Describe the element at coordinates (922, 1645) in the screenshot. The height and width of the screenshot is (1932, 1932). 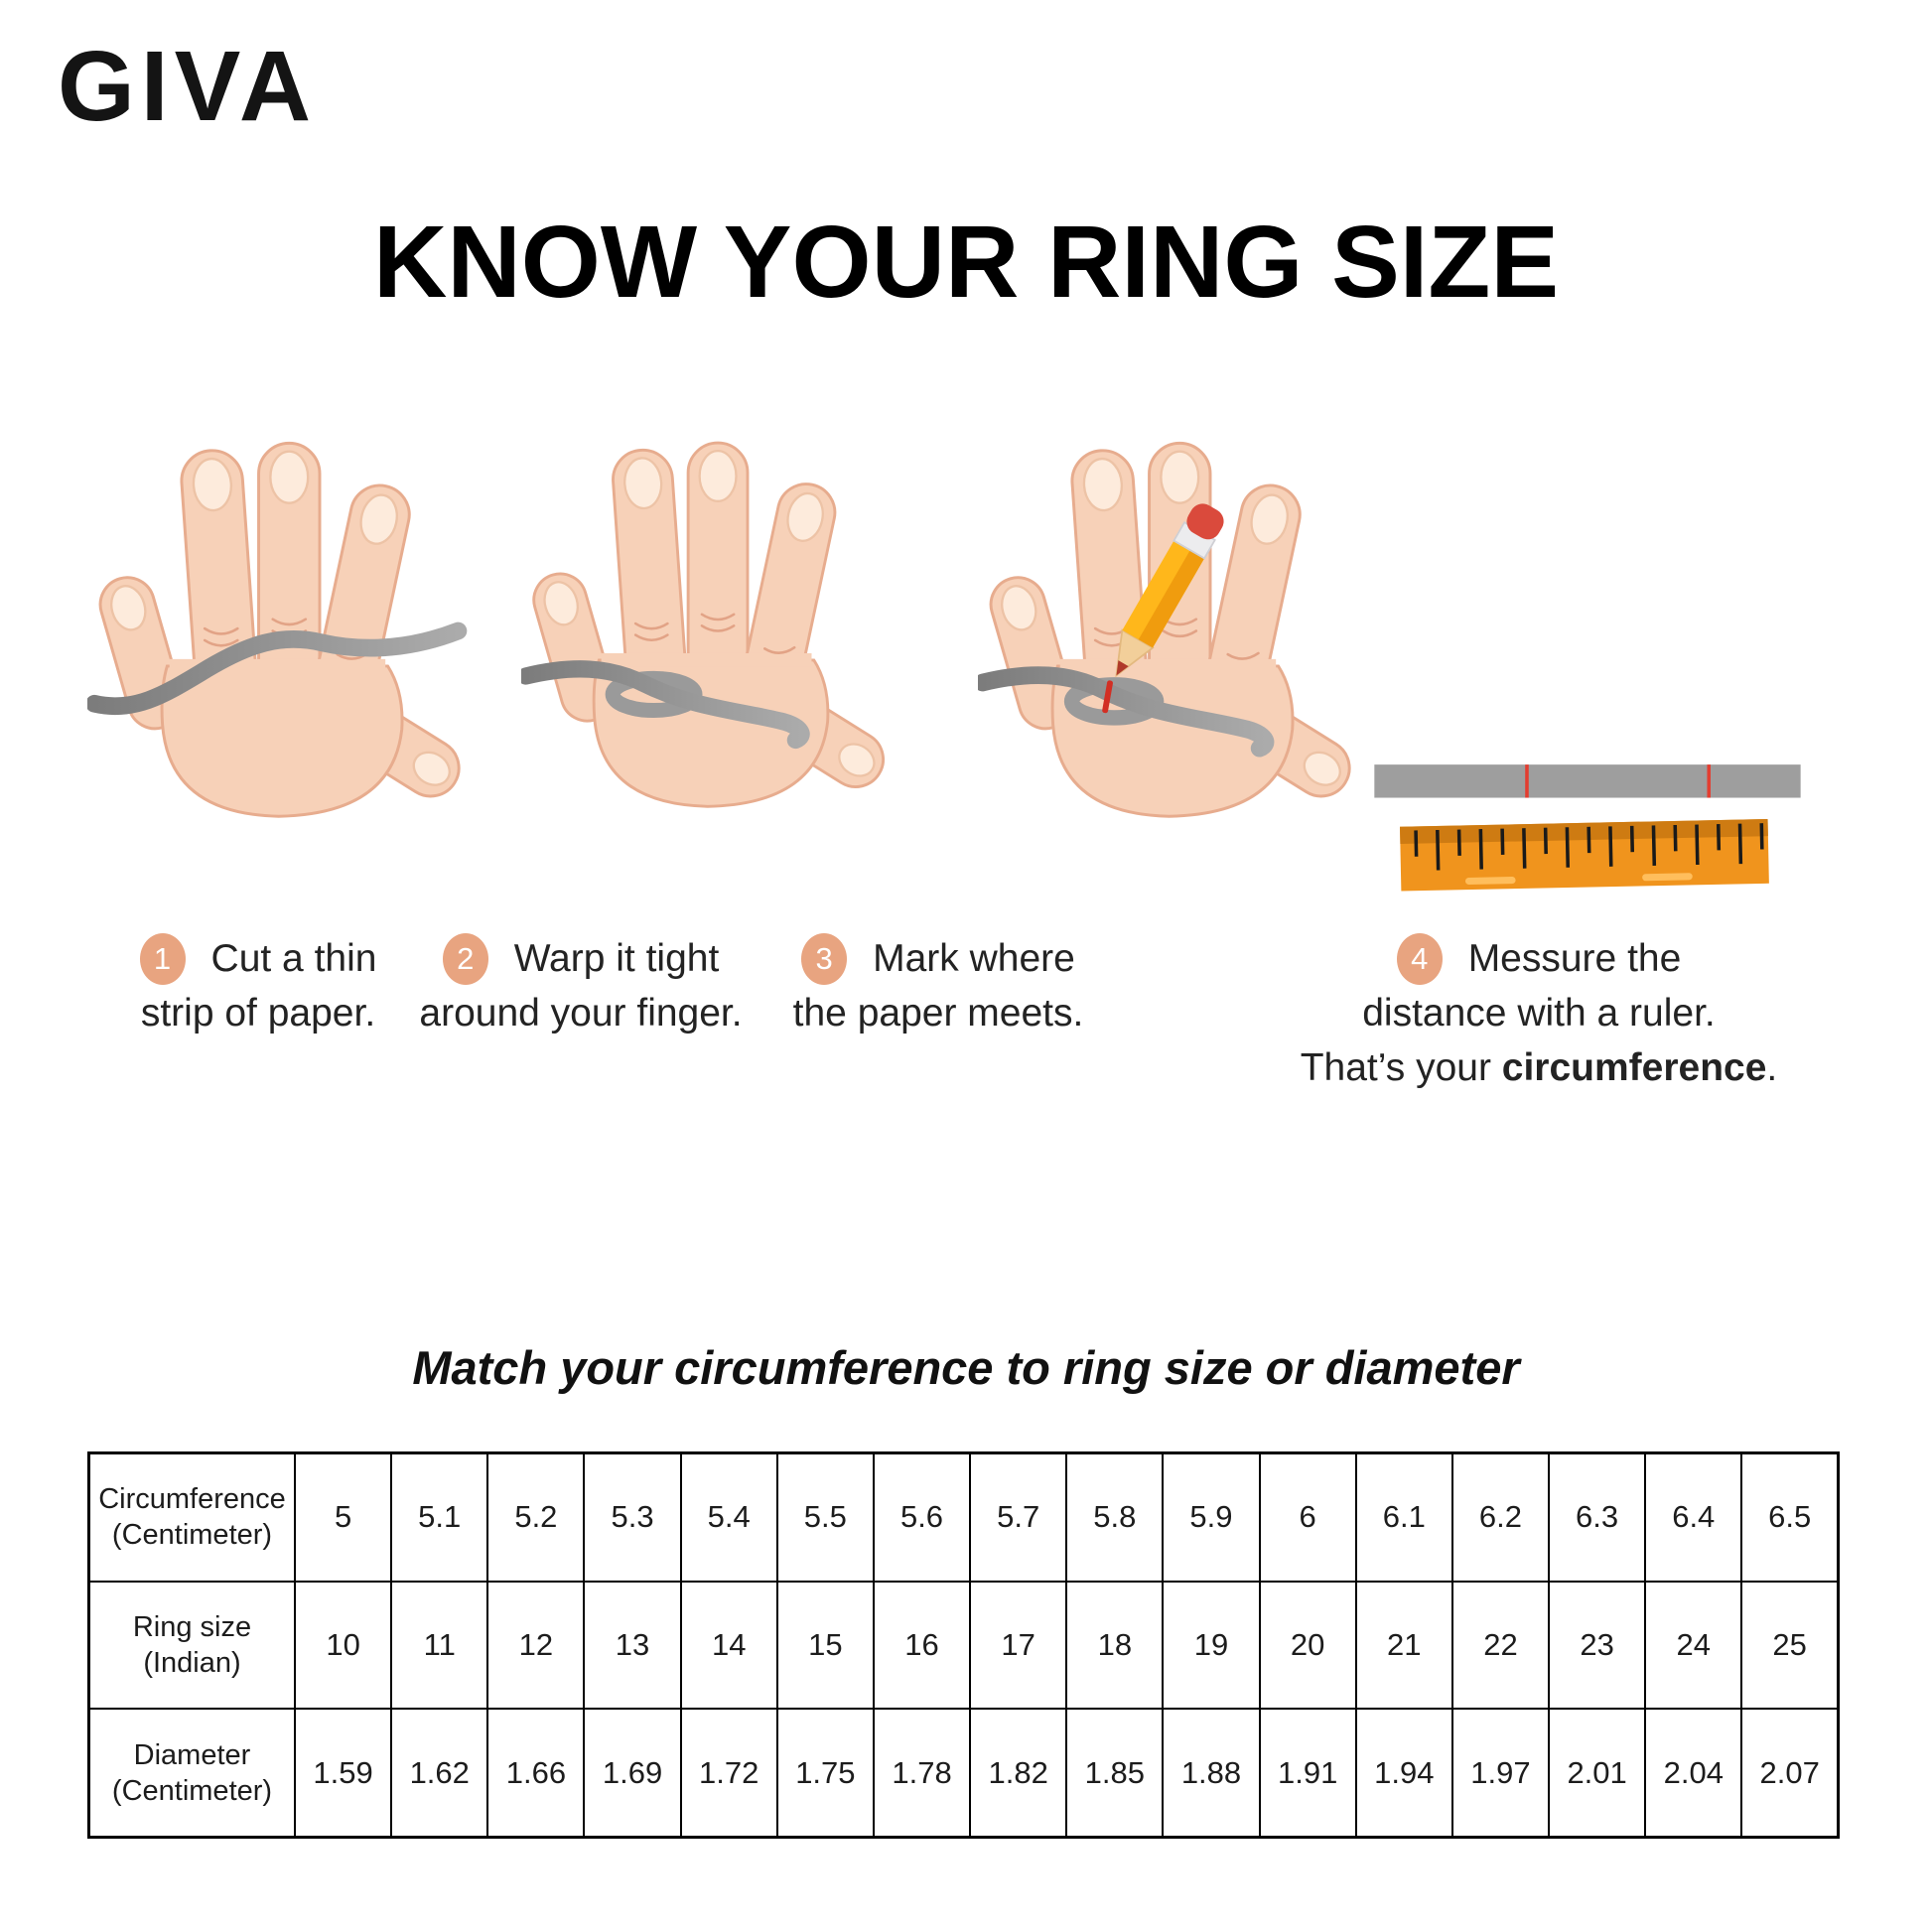
I see `table-cell: 16` at that location.